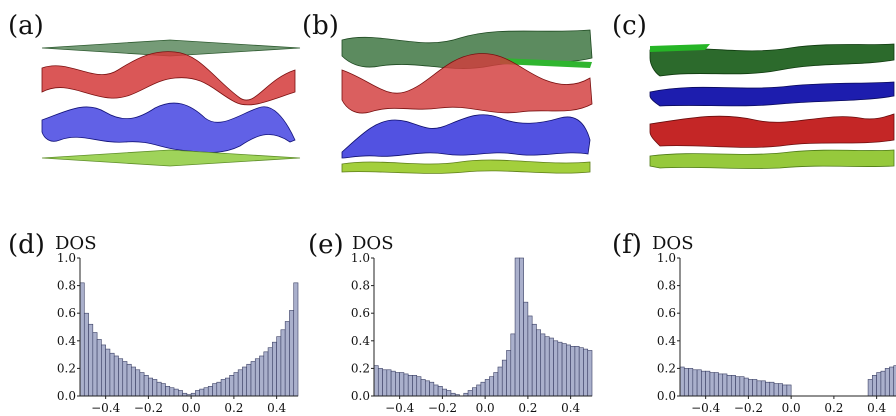  What do you see at coordinates (467, 101) in the screenshot?
I see `band-plot-b` at bounding box center [467, 101].